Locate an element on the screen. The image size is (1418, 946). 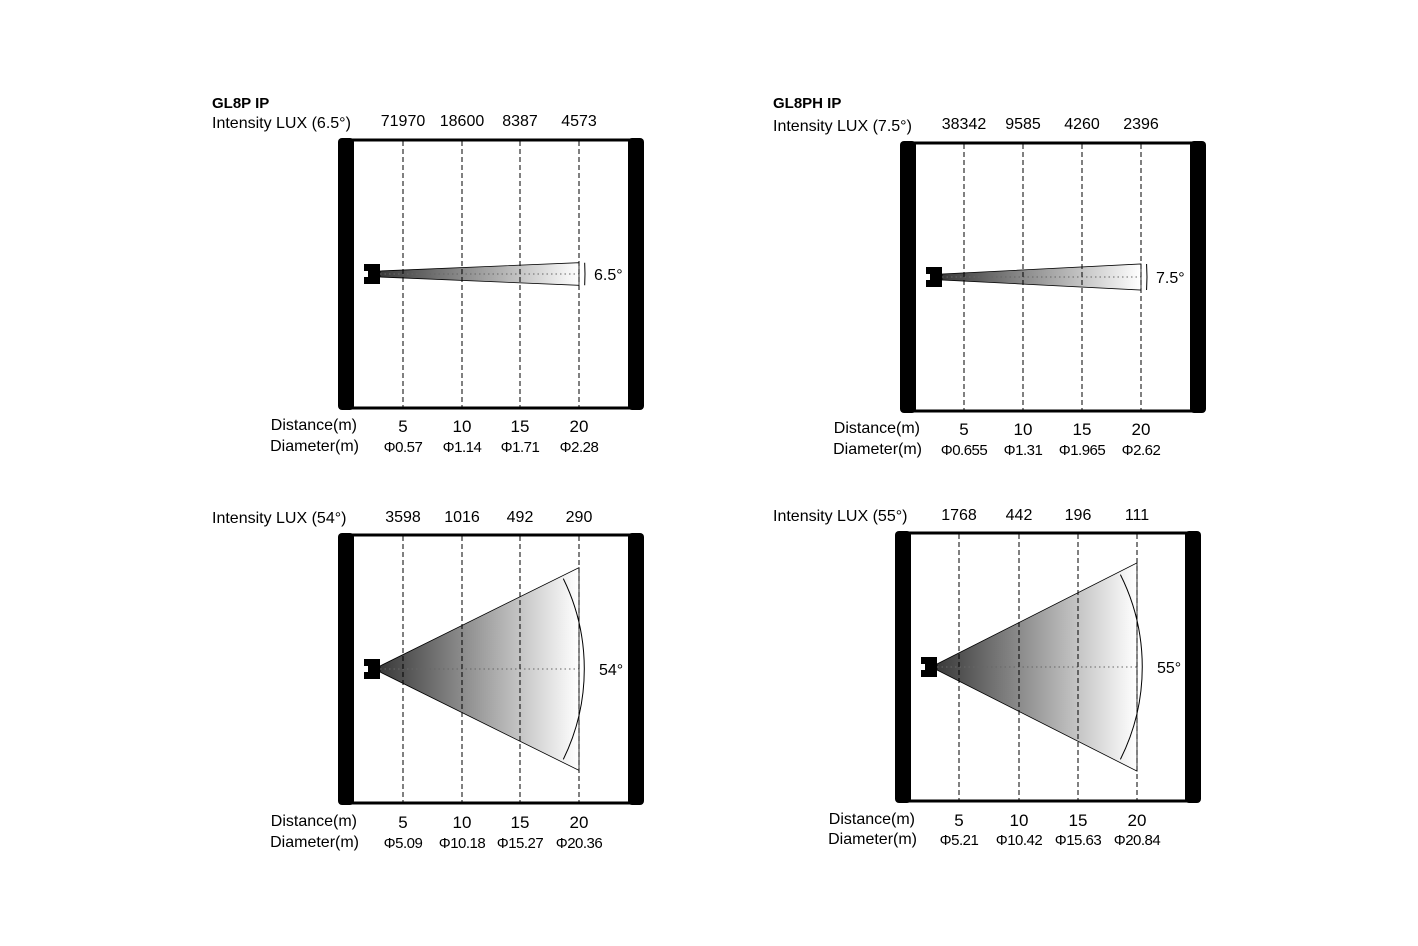
diameter-value: Φ20.36 is located at coordinates (579, 843).